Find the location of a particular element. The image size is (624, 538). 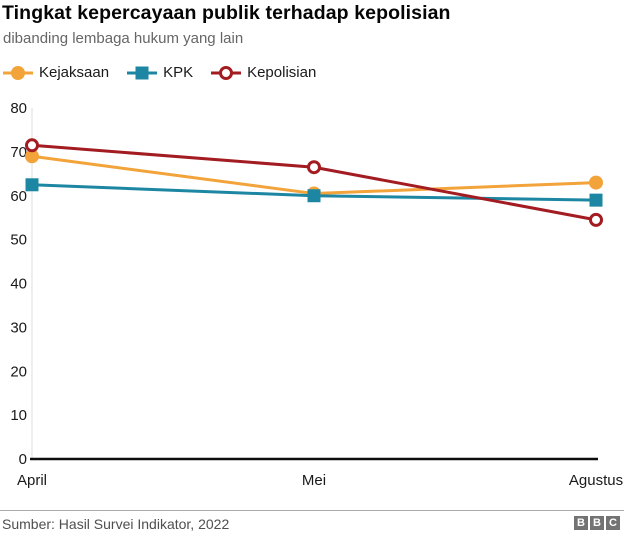

y-tick-label: 30 is located at coordinates (18, 327).